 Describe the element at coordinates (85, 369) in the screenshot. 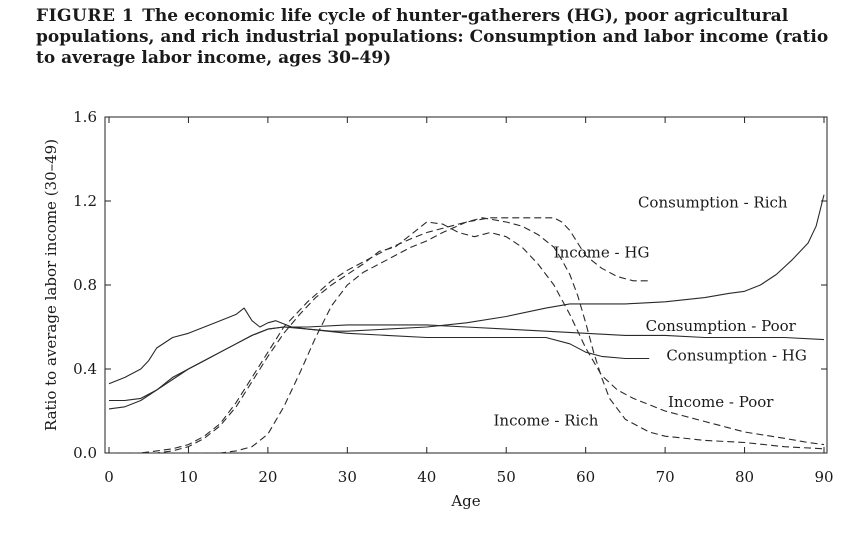

I see `y-tick-label: 0.4` at that location.